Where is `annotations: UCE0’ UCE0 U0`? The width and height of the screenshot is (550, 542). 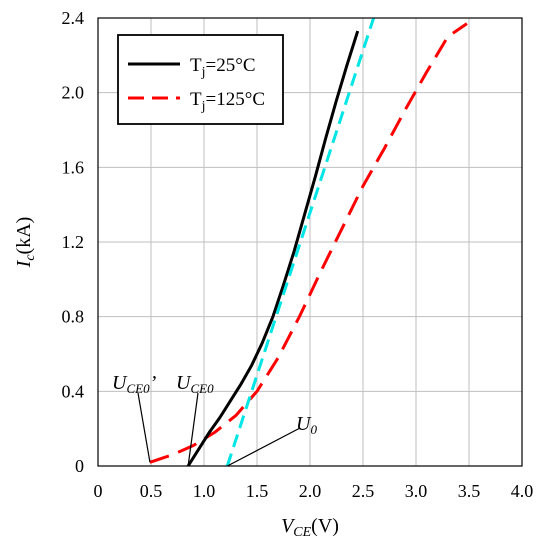 annotations: UCE0’ UCE0 U0 is located at coordinates (214, 419).